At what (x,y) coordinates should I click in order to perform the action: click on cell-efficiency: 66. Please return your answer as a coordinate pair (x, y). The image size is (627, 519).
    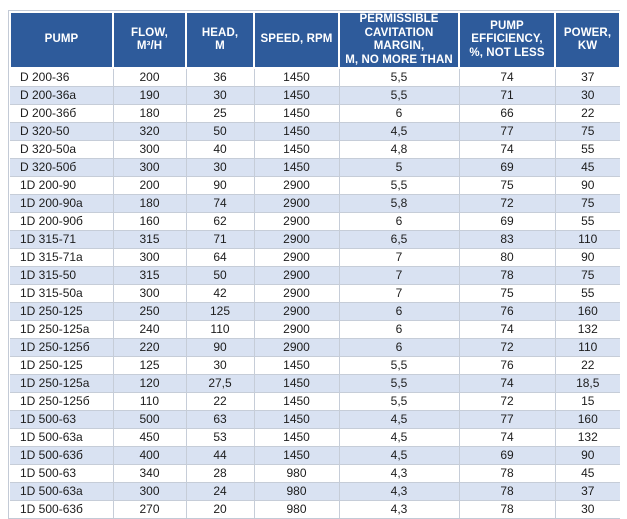
    Looking at the image, I should click on (507, 113).